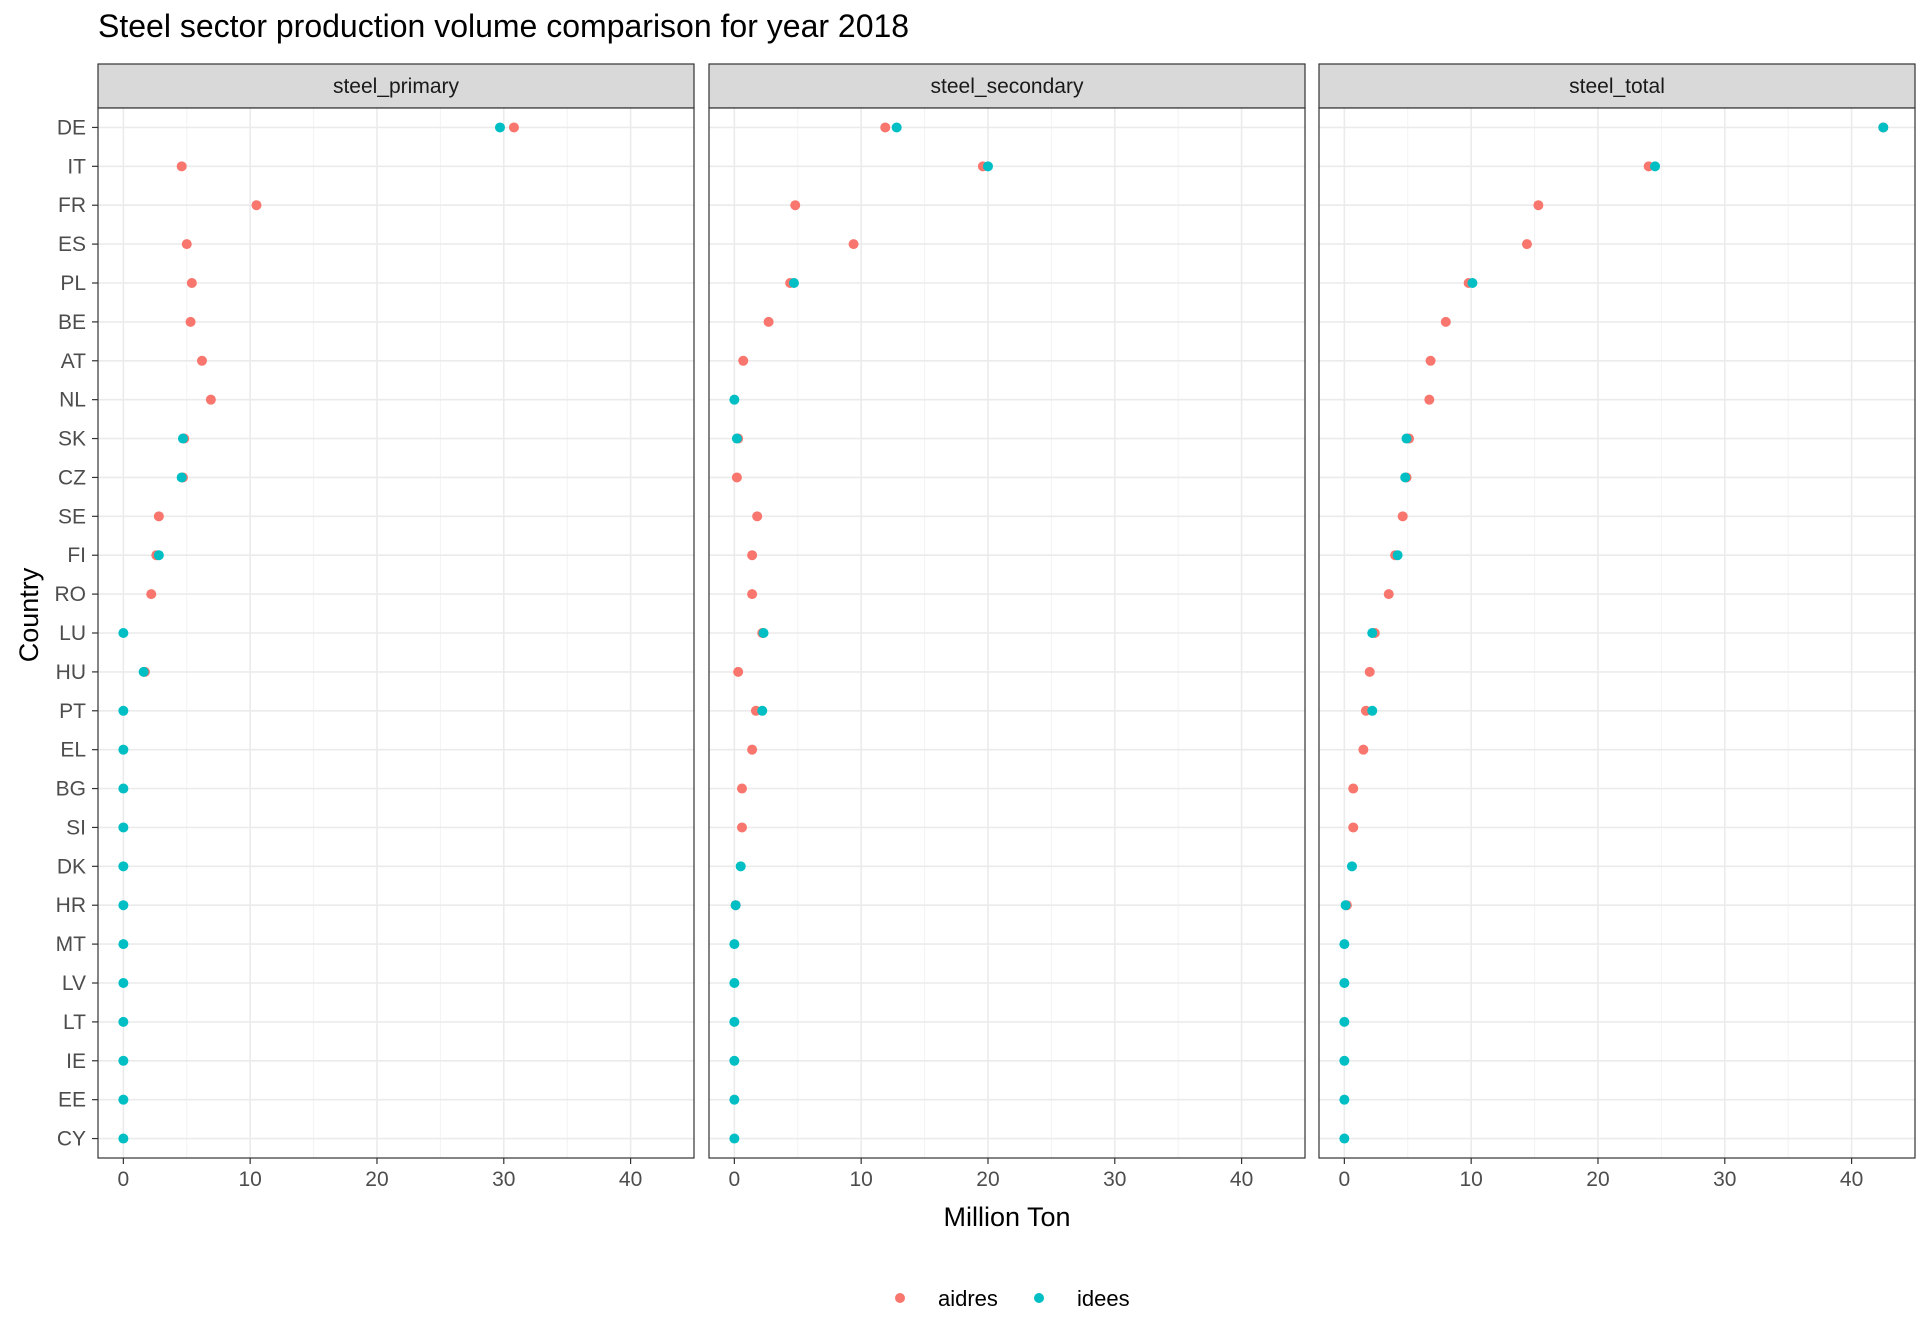 The height and width of the screenshot is (1344, 1920). I want to click on point-aidres-BG, so click(1353, 788).